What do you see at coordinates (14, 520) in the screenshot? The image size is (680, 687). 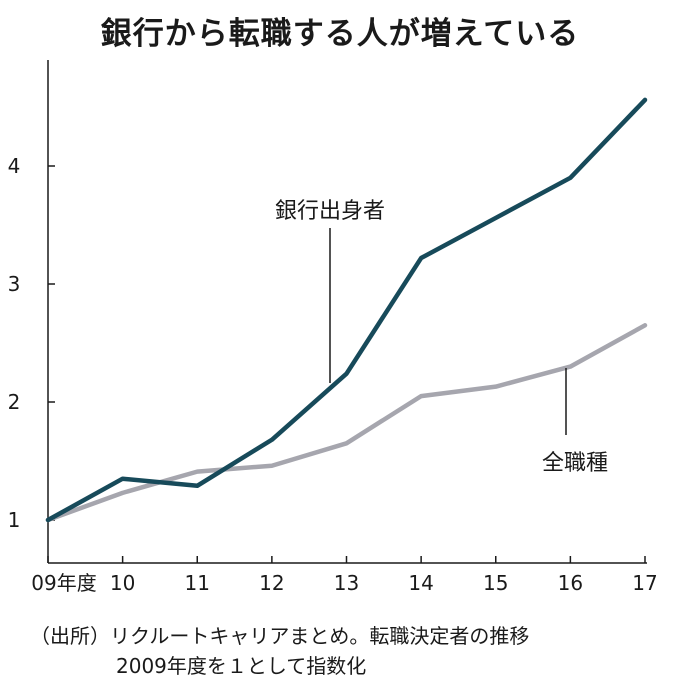 I see `y-tick-label: 1` at bounding box center [14, 520].